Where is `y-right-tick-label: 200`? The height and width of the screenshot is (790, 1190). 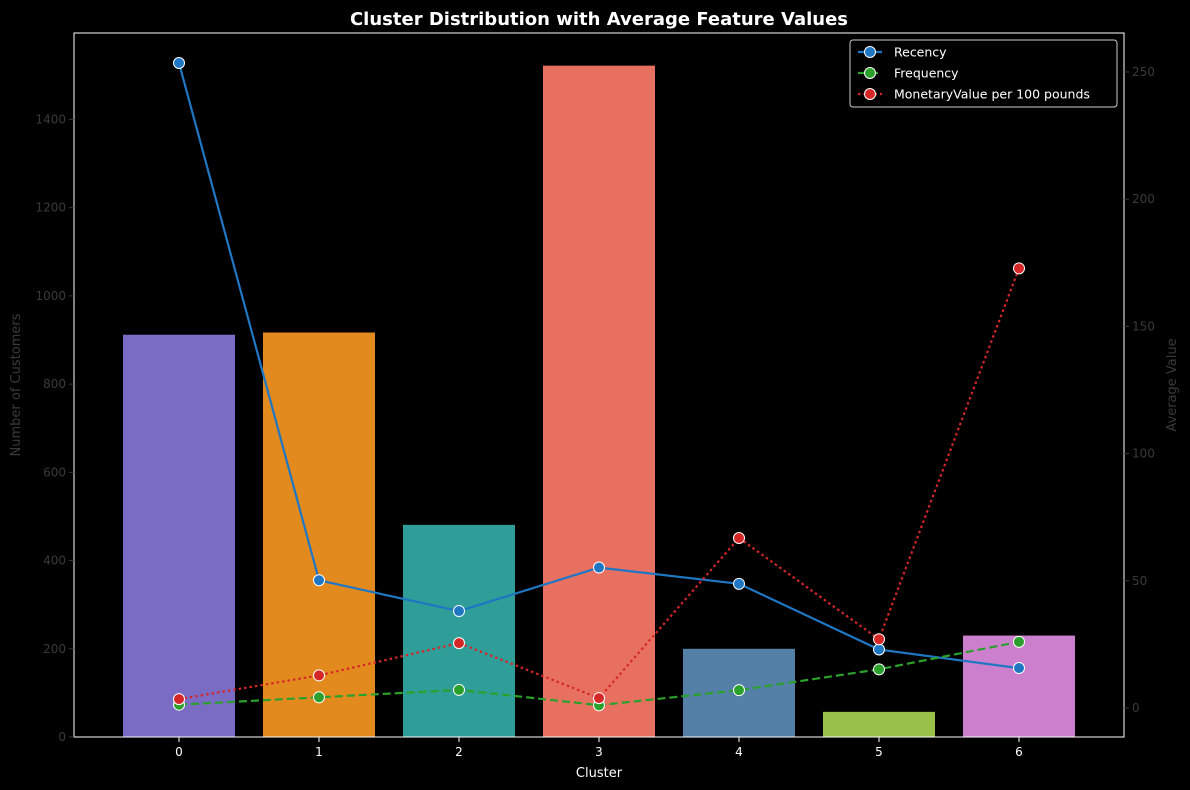
y-right-tick-label: 200 is located at coordinates (1143, 199).